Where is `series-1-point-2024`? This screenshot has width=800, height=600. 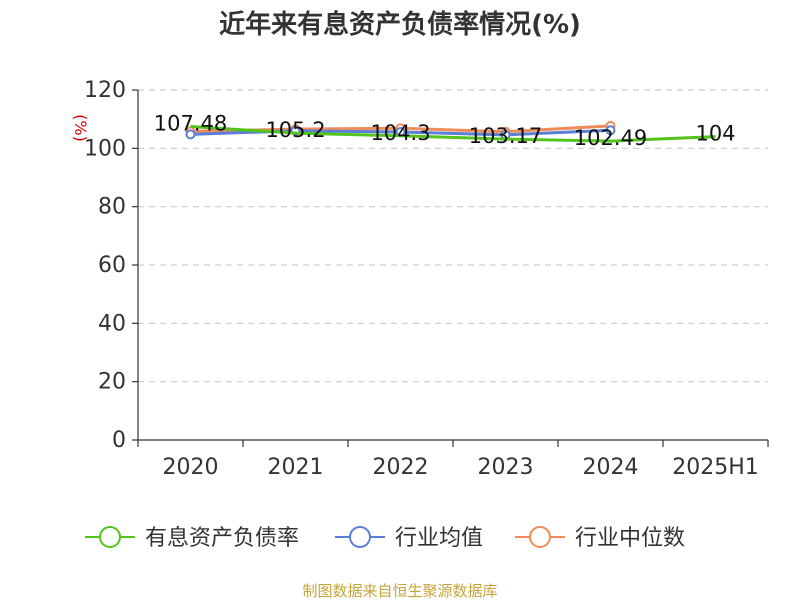
series-1-point-2024 is located at coordinates (610, 130).